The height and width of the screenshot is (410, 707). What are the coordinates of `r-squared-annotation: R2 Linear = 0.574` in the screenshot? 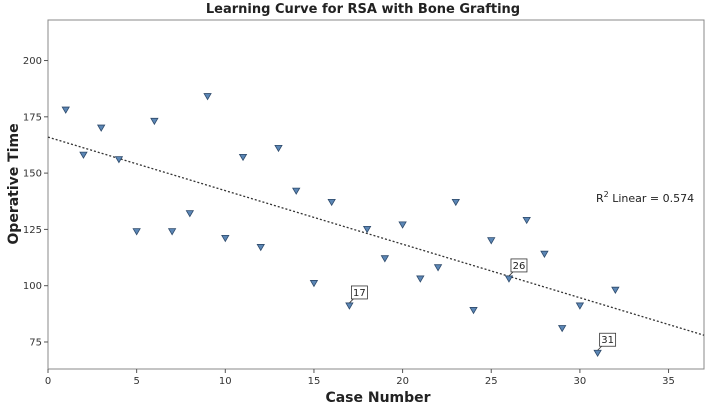 It's located at (645, 197).